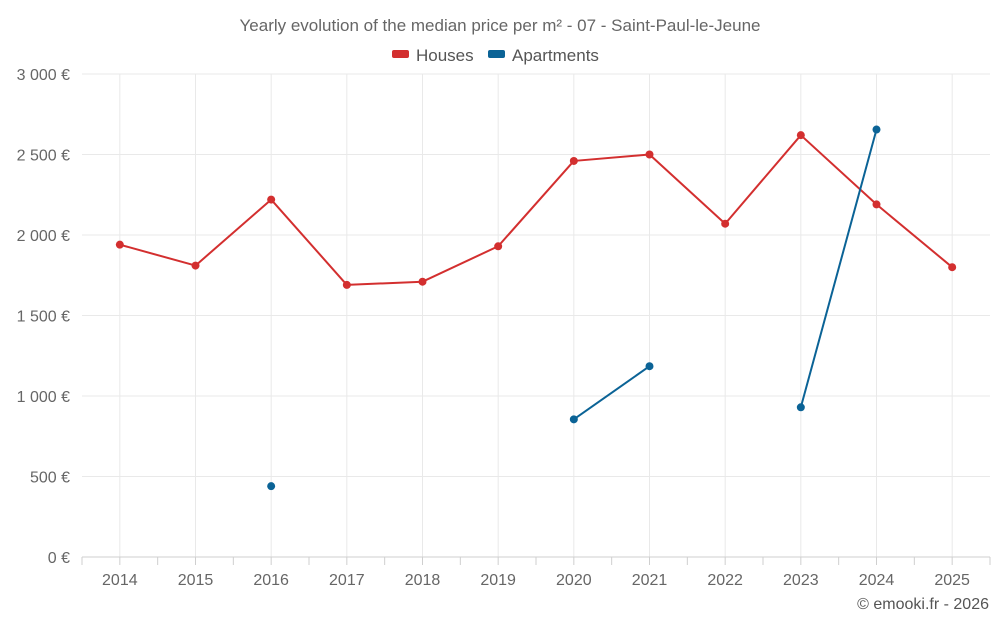  Describe the element at coordinates (423, 580) in the screenshot. I see `x-tick-label: 2018` at that location.